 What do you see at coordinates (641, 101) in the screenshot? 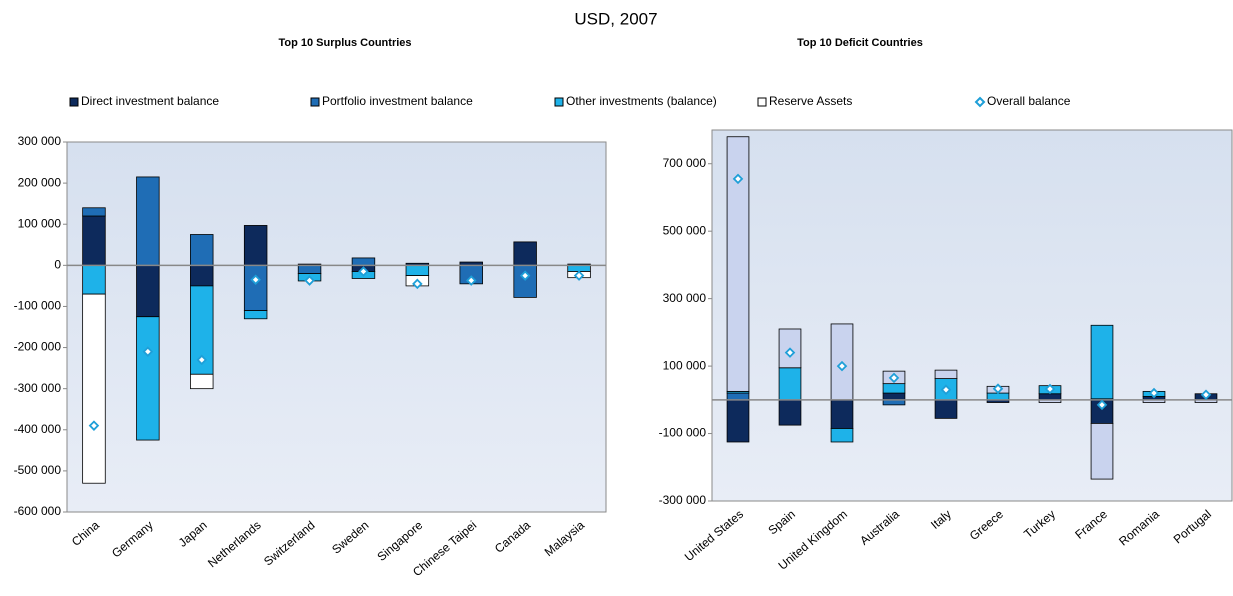
I see `legend-label: Other investments (balance)` at bounding box center [641, 101].